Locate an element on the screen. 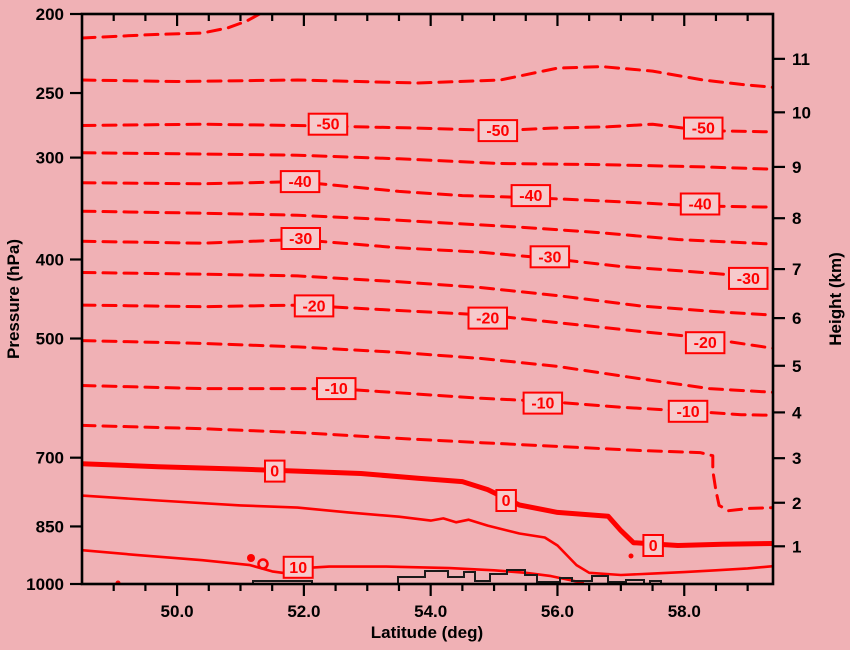 The image size is (850, 650). contour-line--10 is located at coordinates (427, 400).